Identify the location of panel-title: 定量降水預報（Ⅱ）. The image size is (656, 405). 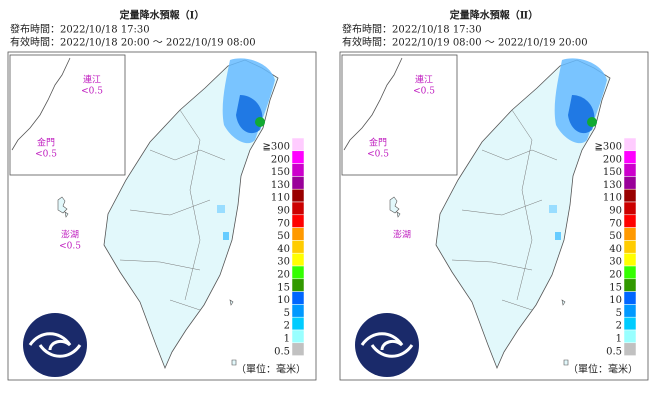
(494, 15).